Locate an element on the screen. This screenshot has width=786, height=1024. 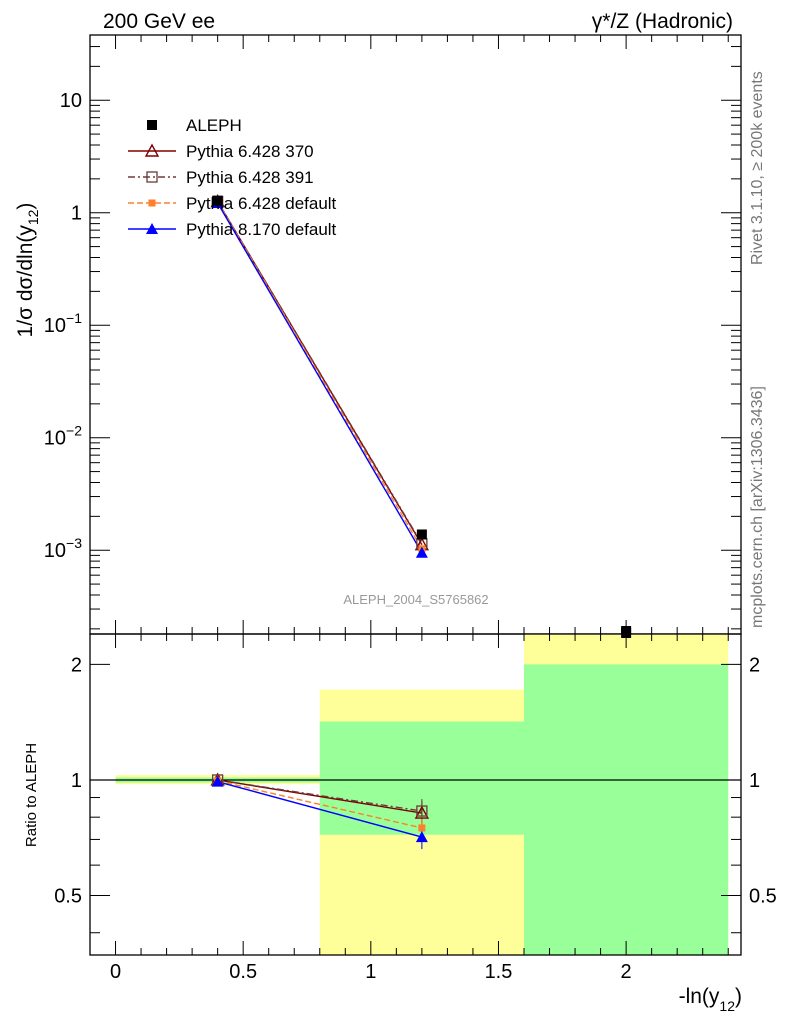
ratio-y-tick-label: 2 is located at coordinates (76, 665).